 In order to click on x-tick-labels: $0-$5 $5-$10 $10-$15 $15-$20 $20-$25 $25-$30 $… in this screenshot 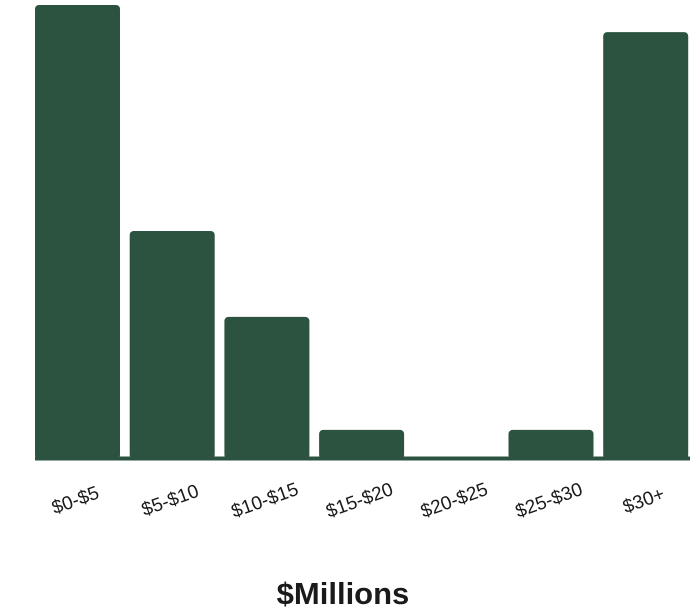, I will do `click(358, 501)`.